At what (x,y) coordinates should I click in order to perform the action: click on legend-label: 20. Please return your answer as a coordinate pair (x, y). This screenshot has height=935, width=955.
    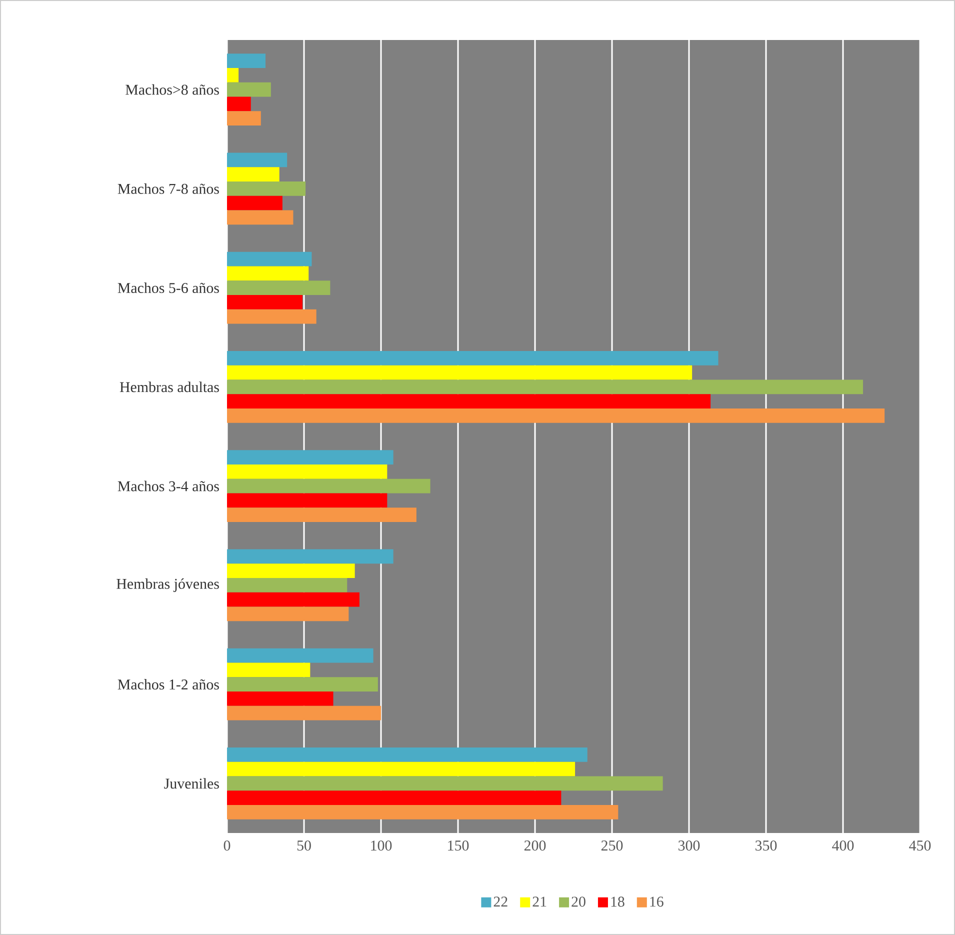
    Looking at the image, I should click on (579, 901).